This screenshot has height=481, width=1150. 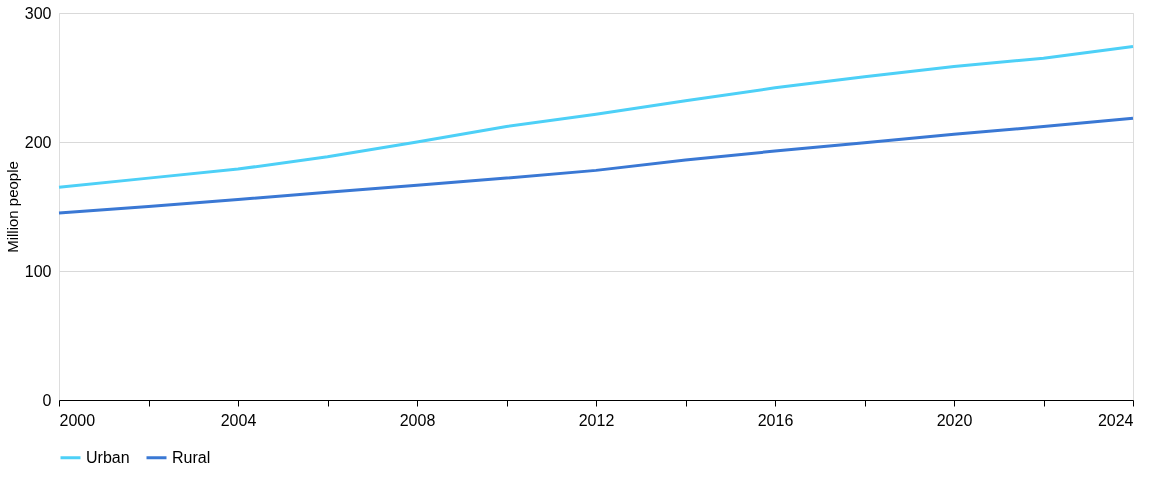 What do you see at coordinates (238, 420) in the screenshot?
I see `x-tick-label: 2004` at bounding box center [238, 420].